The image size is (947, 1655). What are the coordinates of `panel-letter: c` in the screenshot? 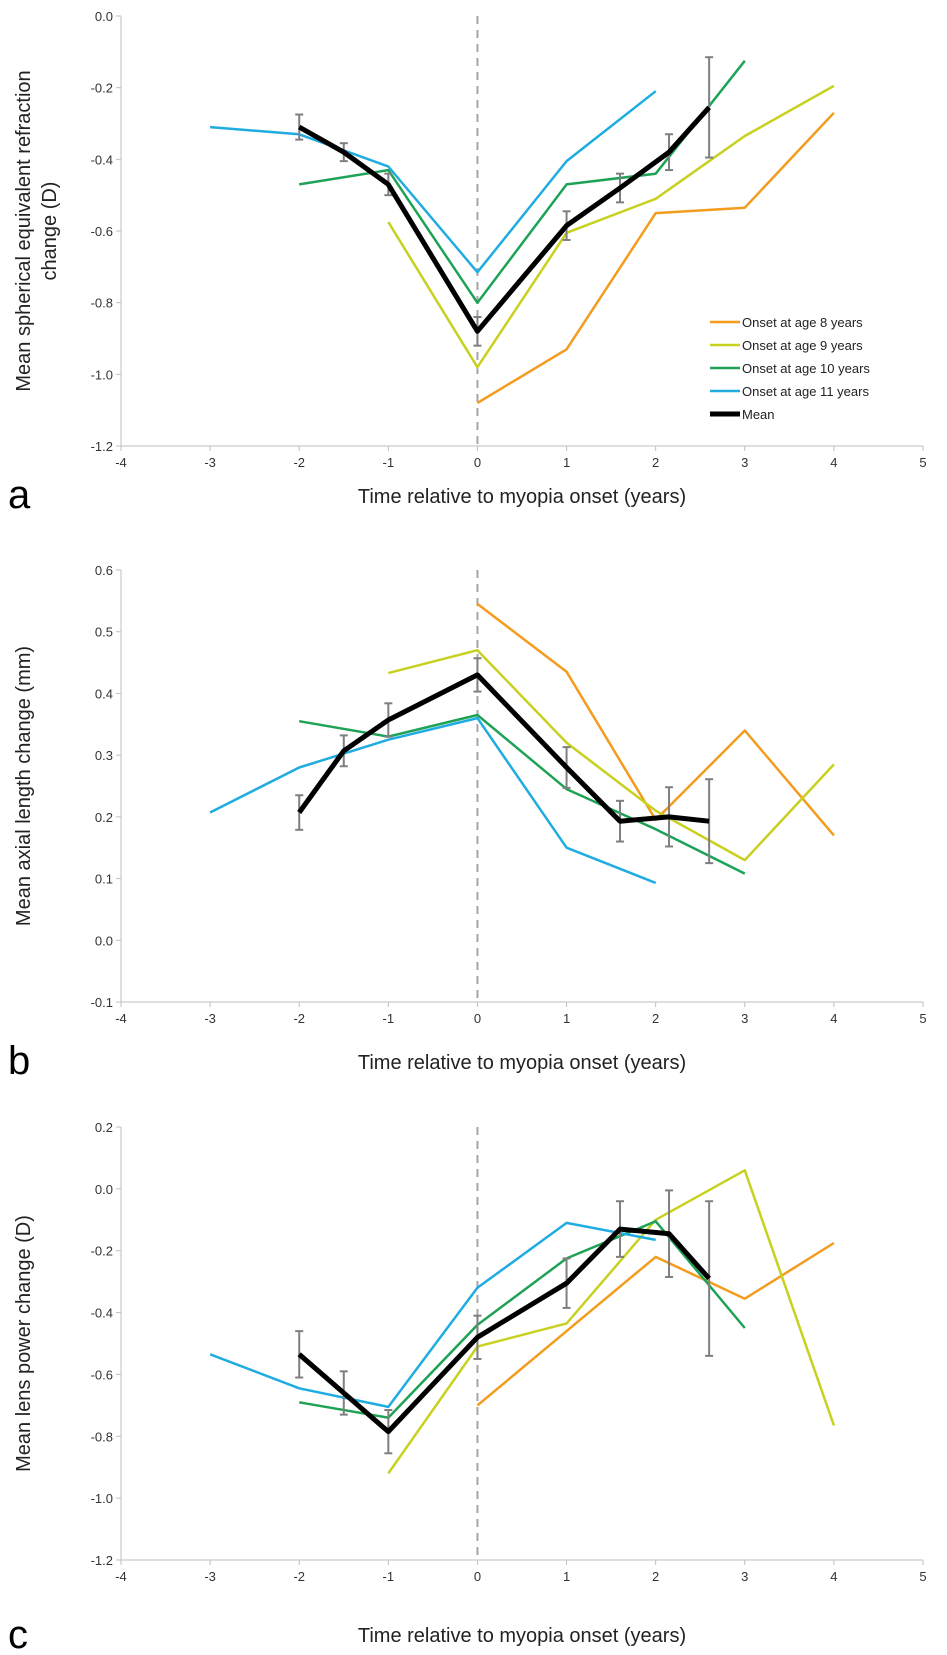 It's located at (18, 1634).